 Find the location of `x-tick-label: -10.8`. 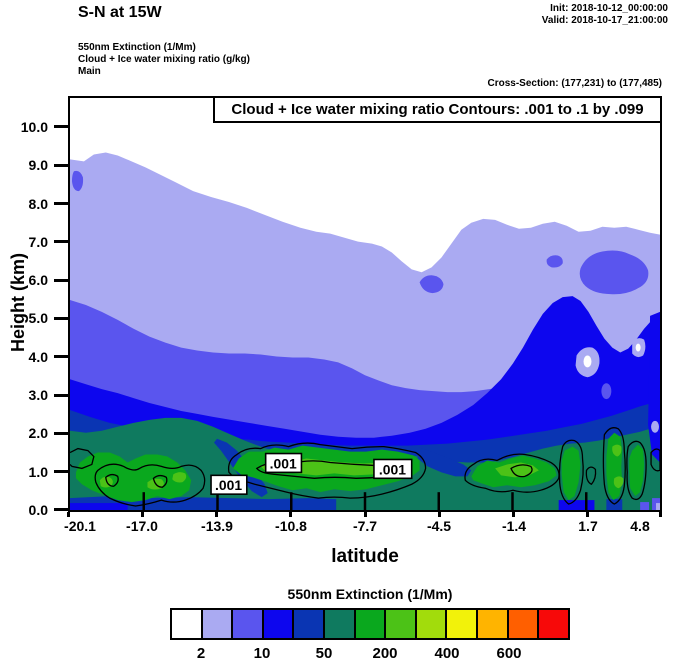

x-tick-label: -10.8 is located at coordinates (291, 526).